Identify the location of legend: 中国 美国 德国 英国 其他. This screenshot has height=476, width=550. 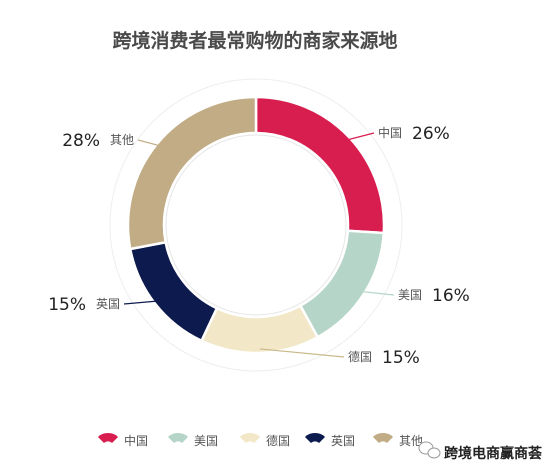
(260, 440).